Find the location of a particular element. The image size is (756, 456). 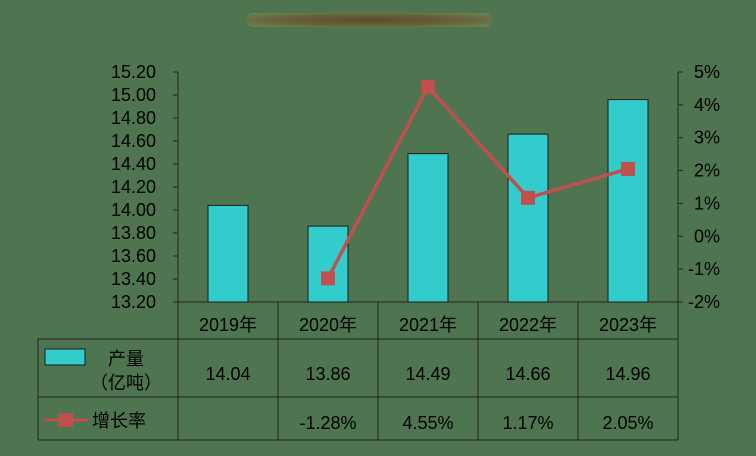

legend-line-marker is located at coordinates (66, 420).